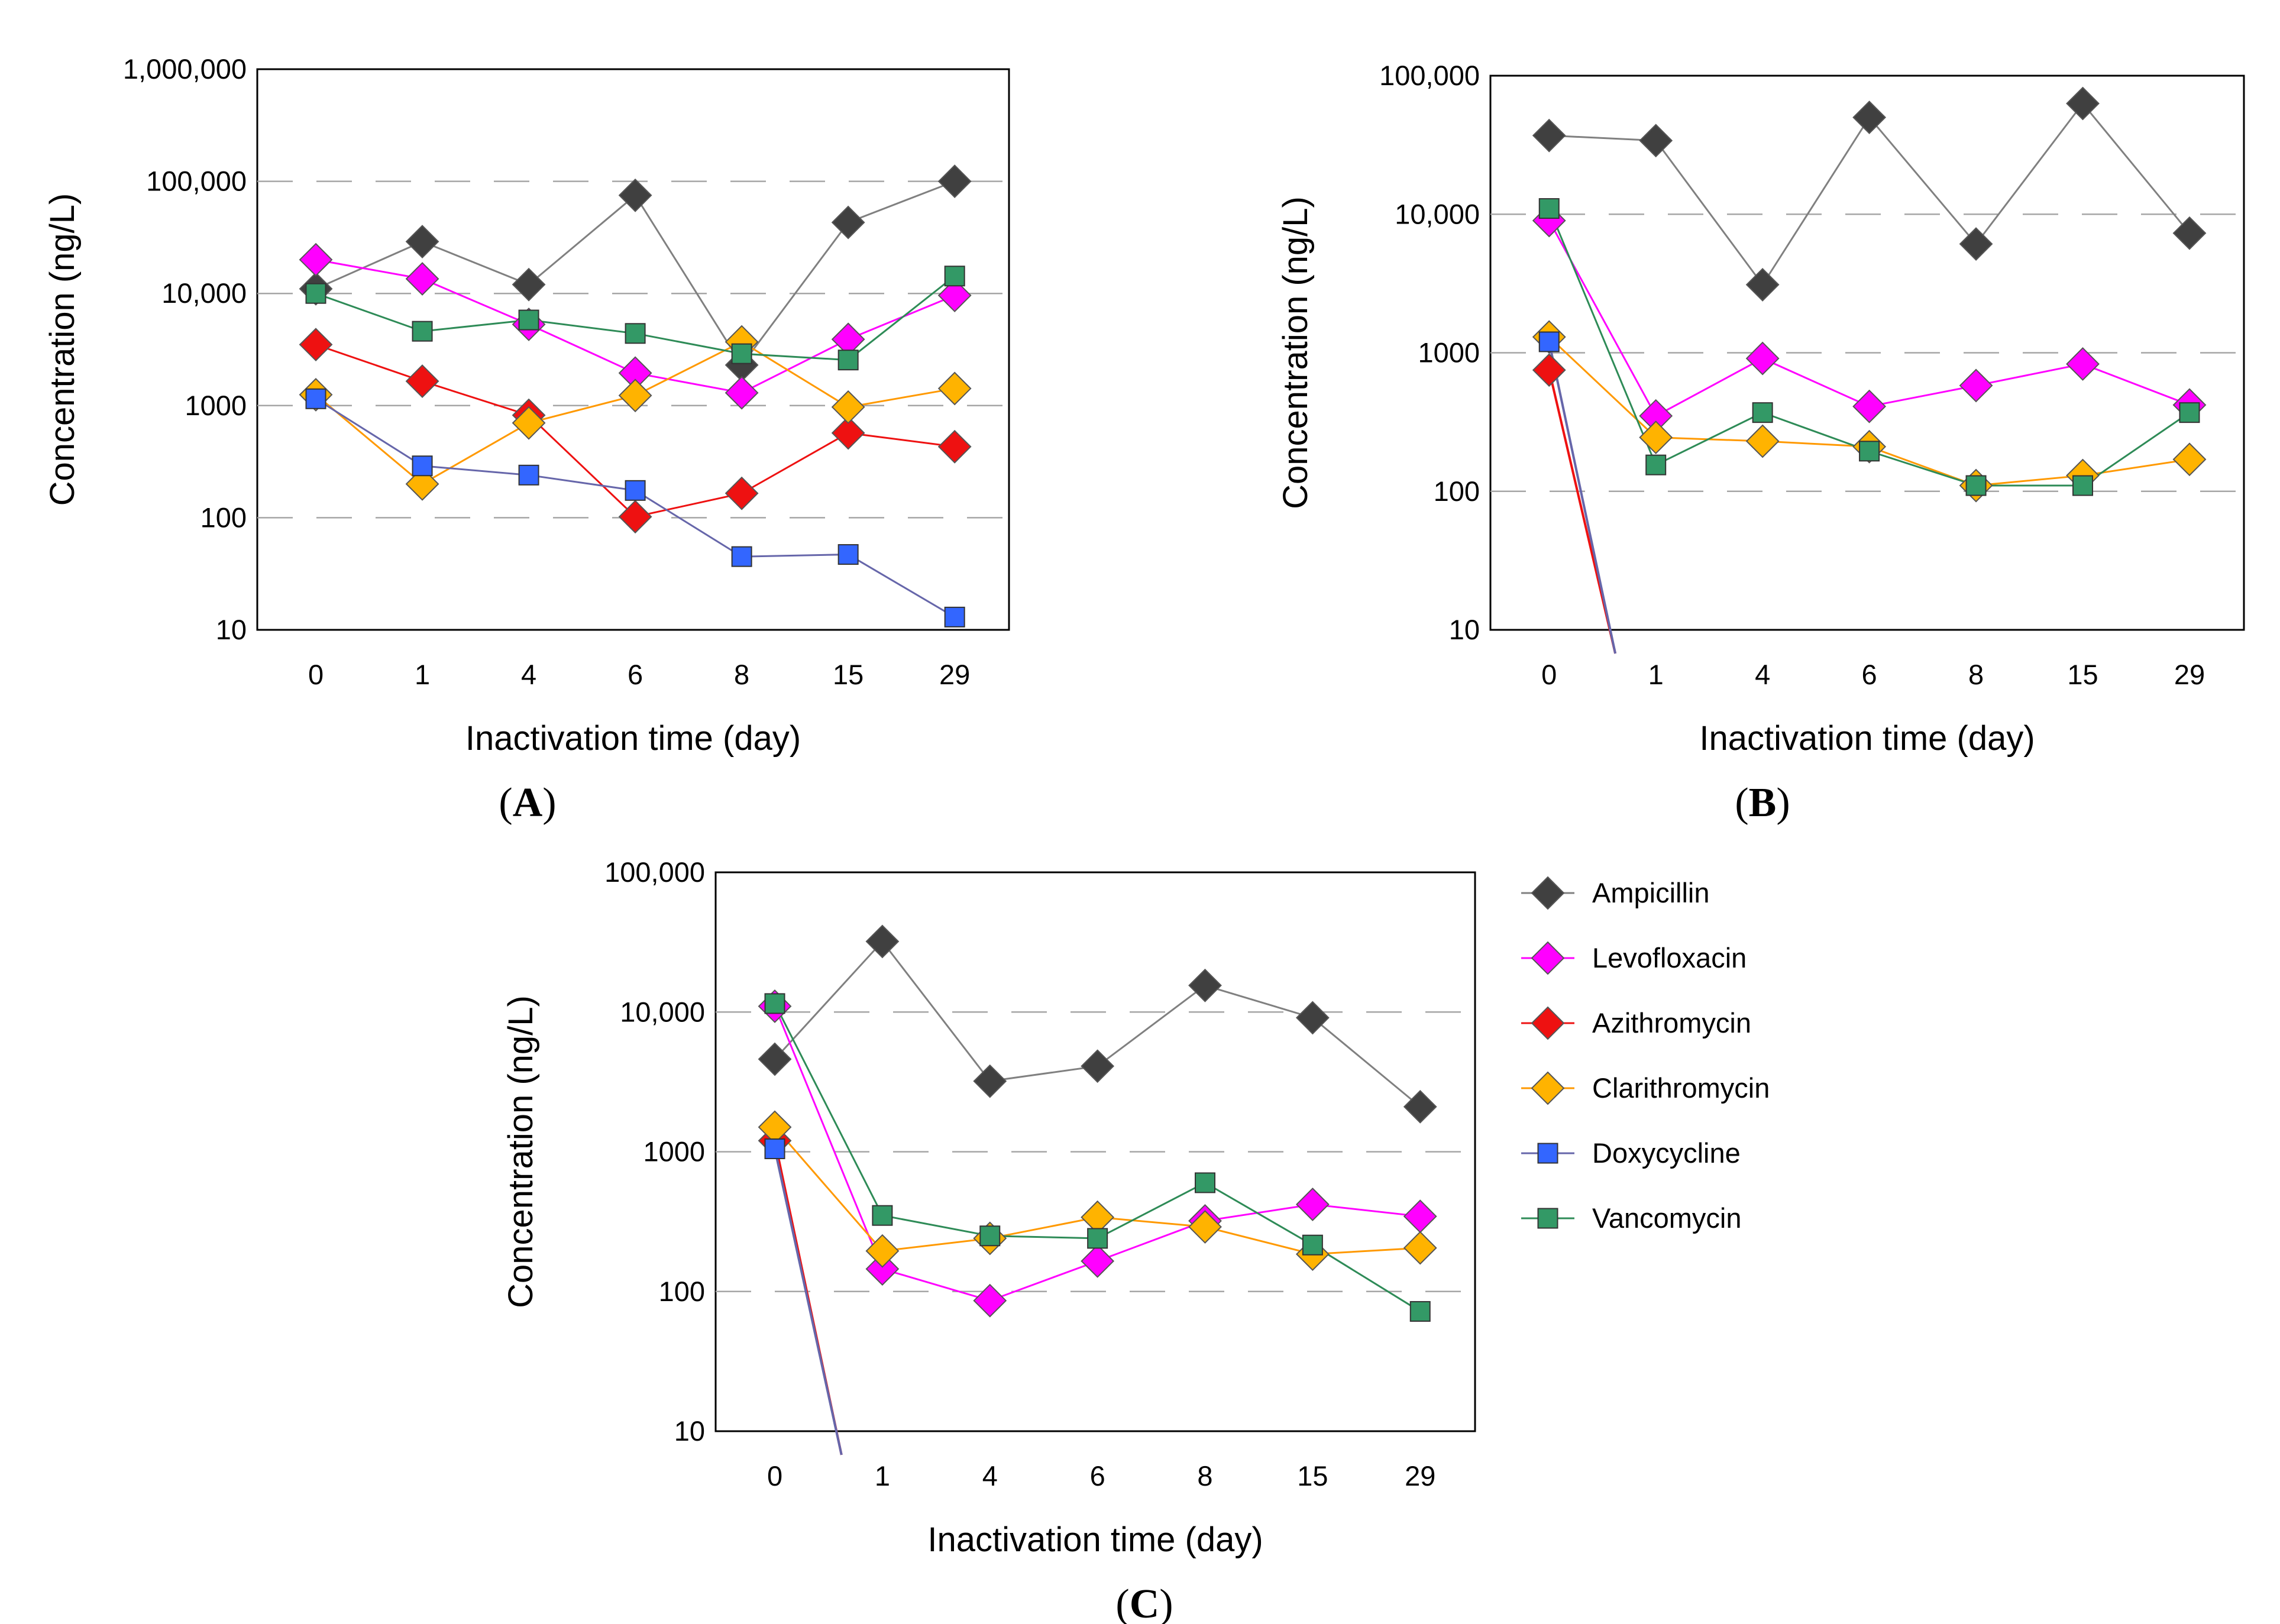 This screenshot has height=1624, width=2280. I want to click on panel-c-x-tick-label: 6, so click(1098, 1476).